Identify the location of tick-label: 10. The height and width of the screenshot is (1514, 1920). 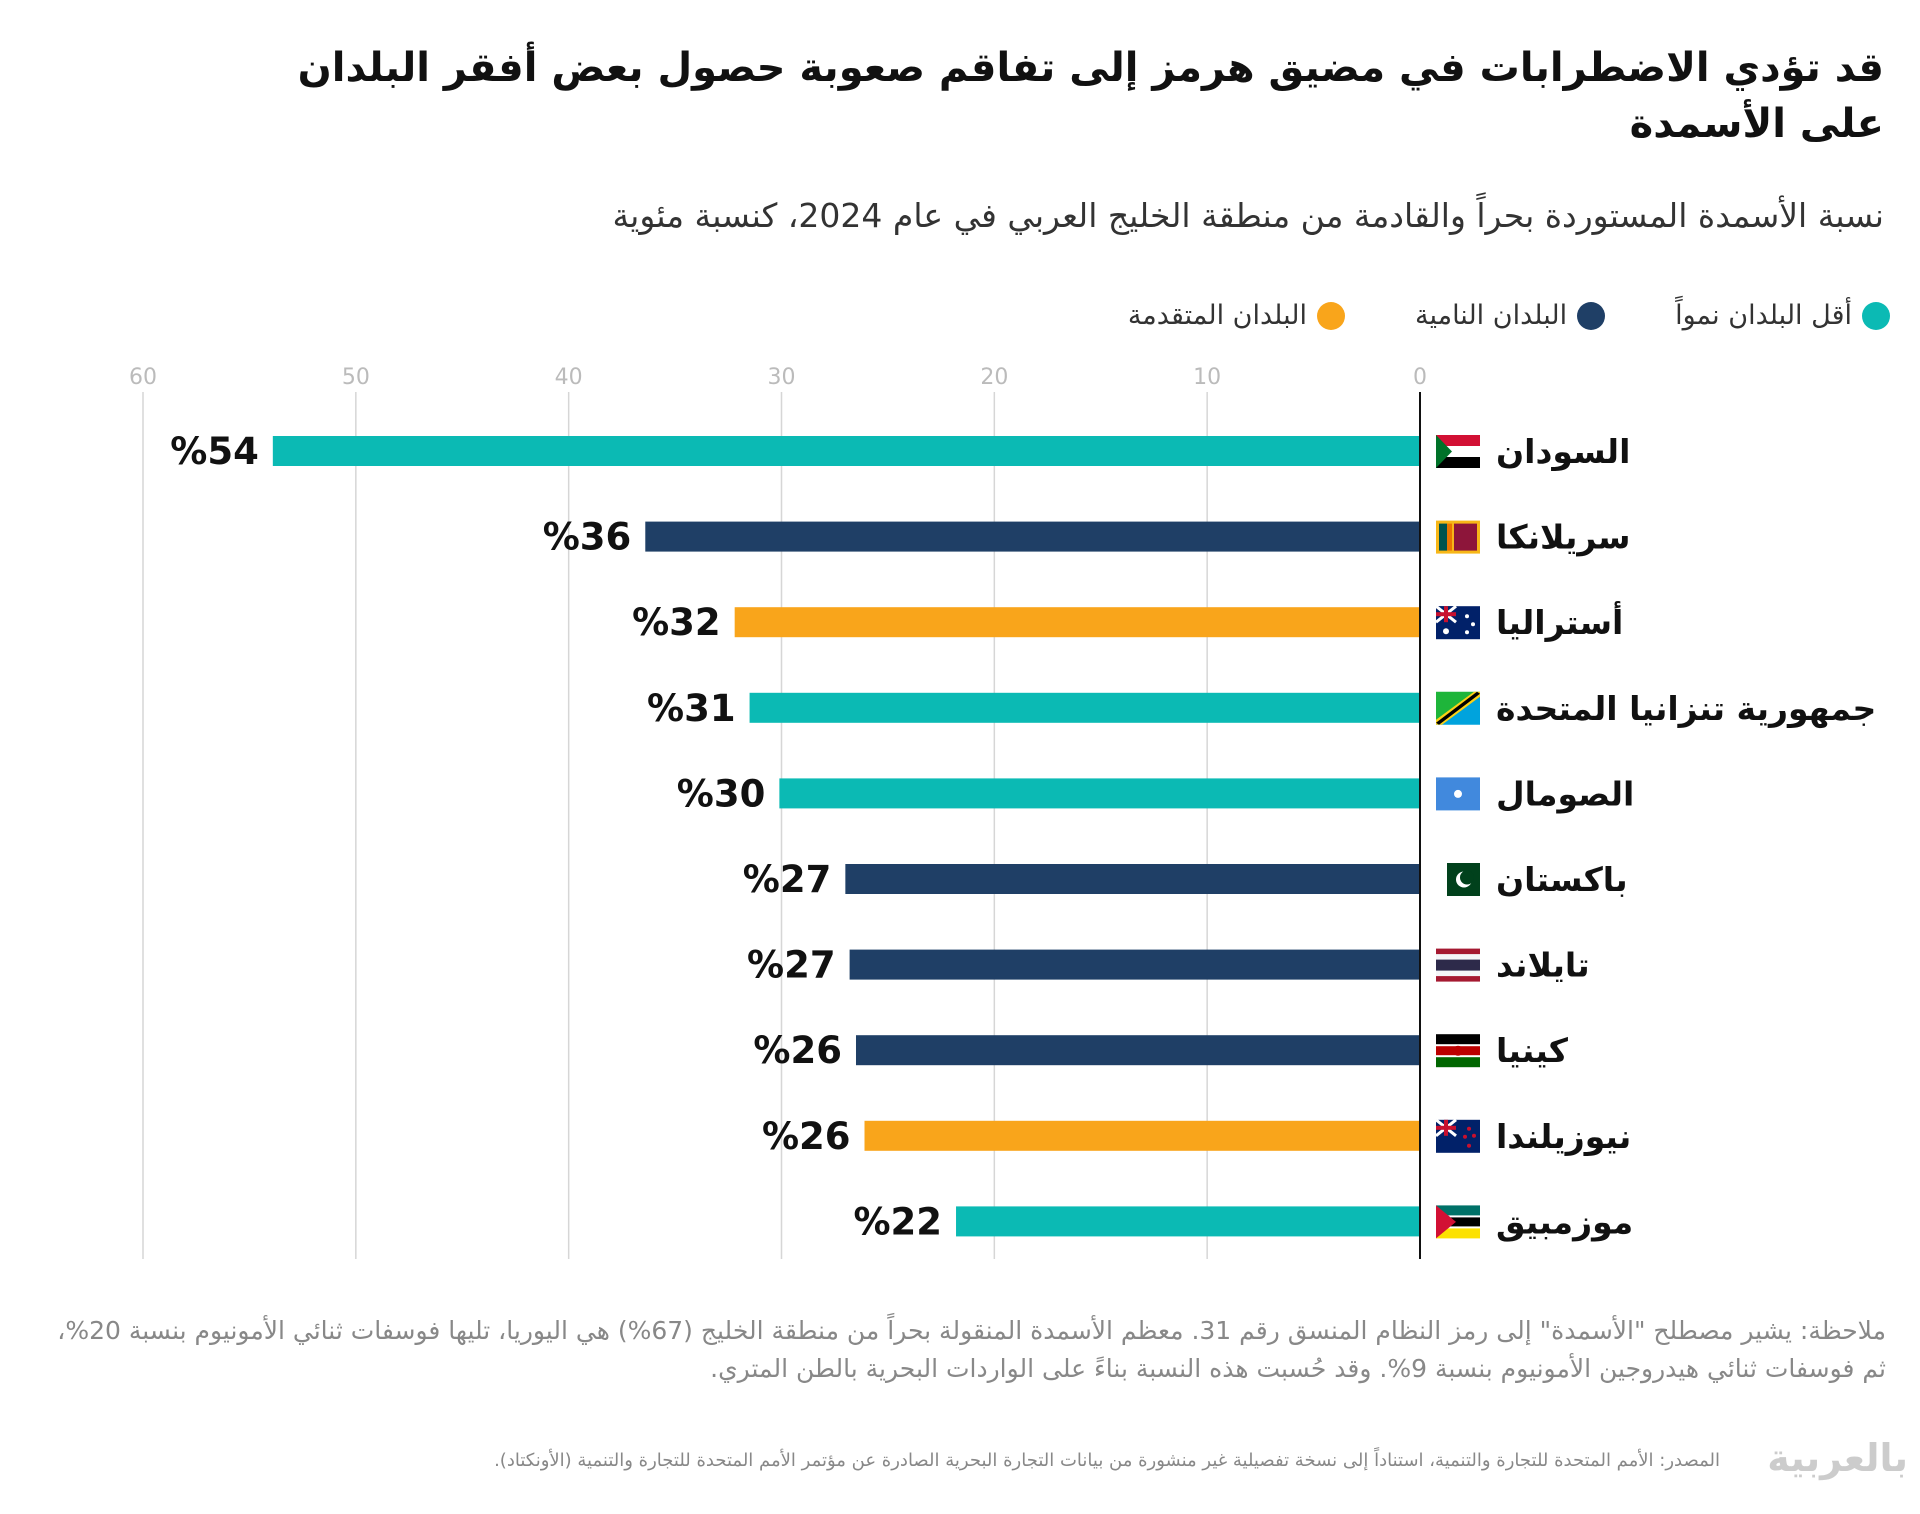
(1207, 377).